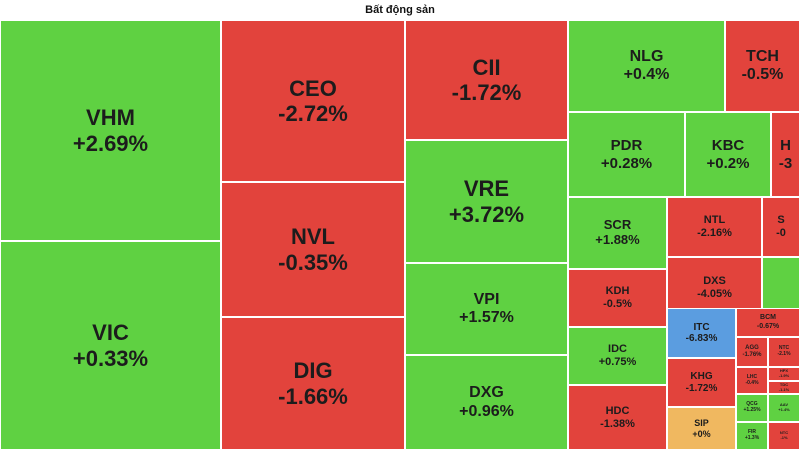 Image resolution: width=800 pixels, height=450 pixels. Describe the element at coordinates (714, 280) in the screenshot. I see `tile-ticker: DXS` at that location.